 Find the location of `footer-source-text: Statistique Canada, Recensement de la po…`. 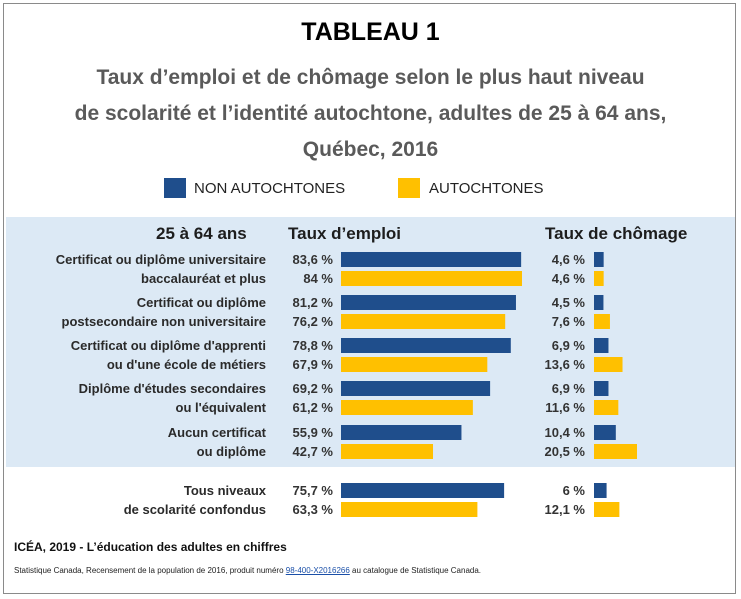

footer-source-text: Statistique Canada, Recensement de la po… is located at coordinates (150, 570).